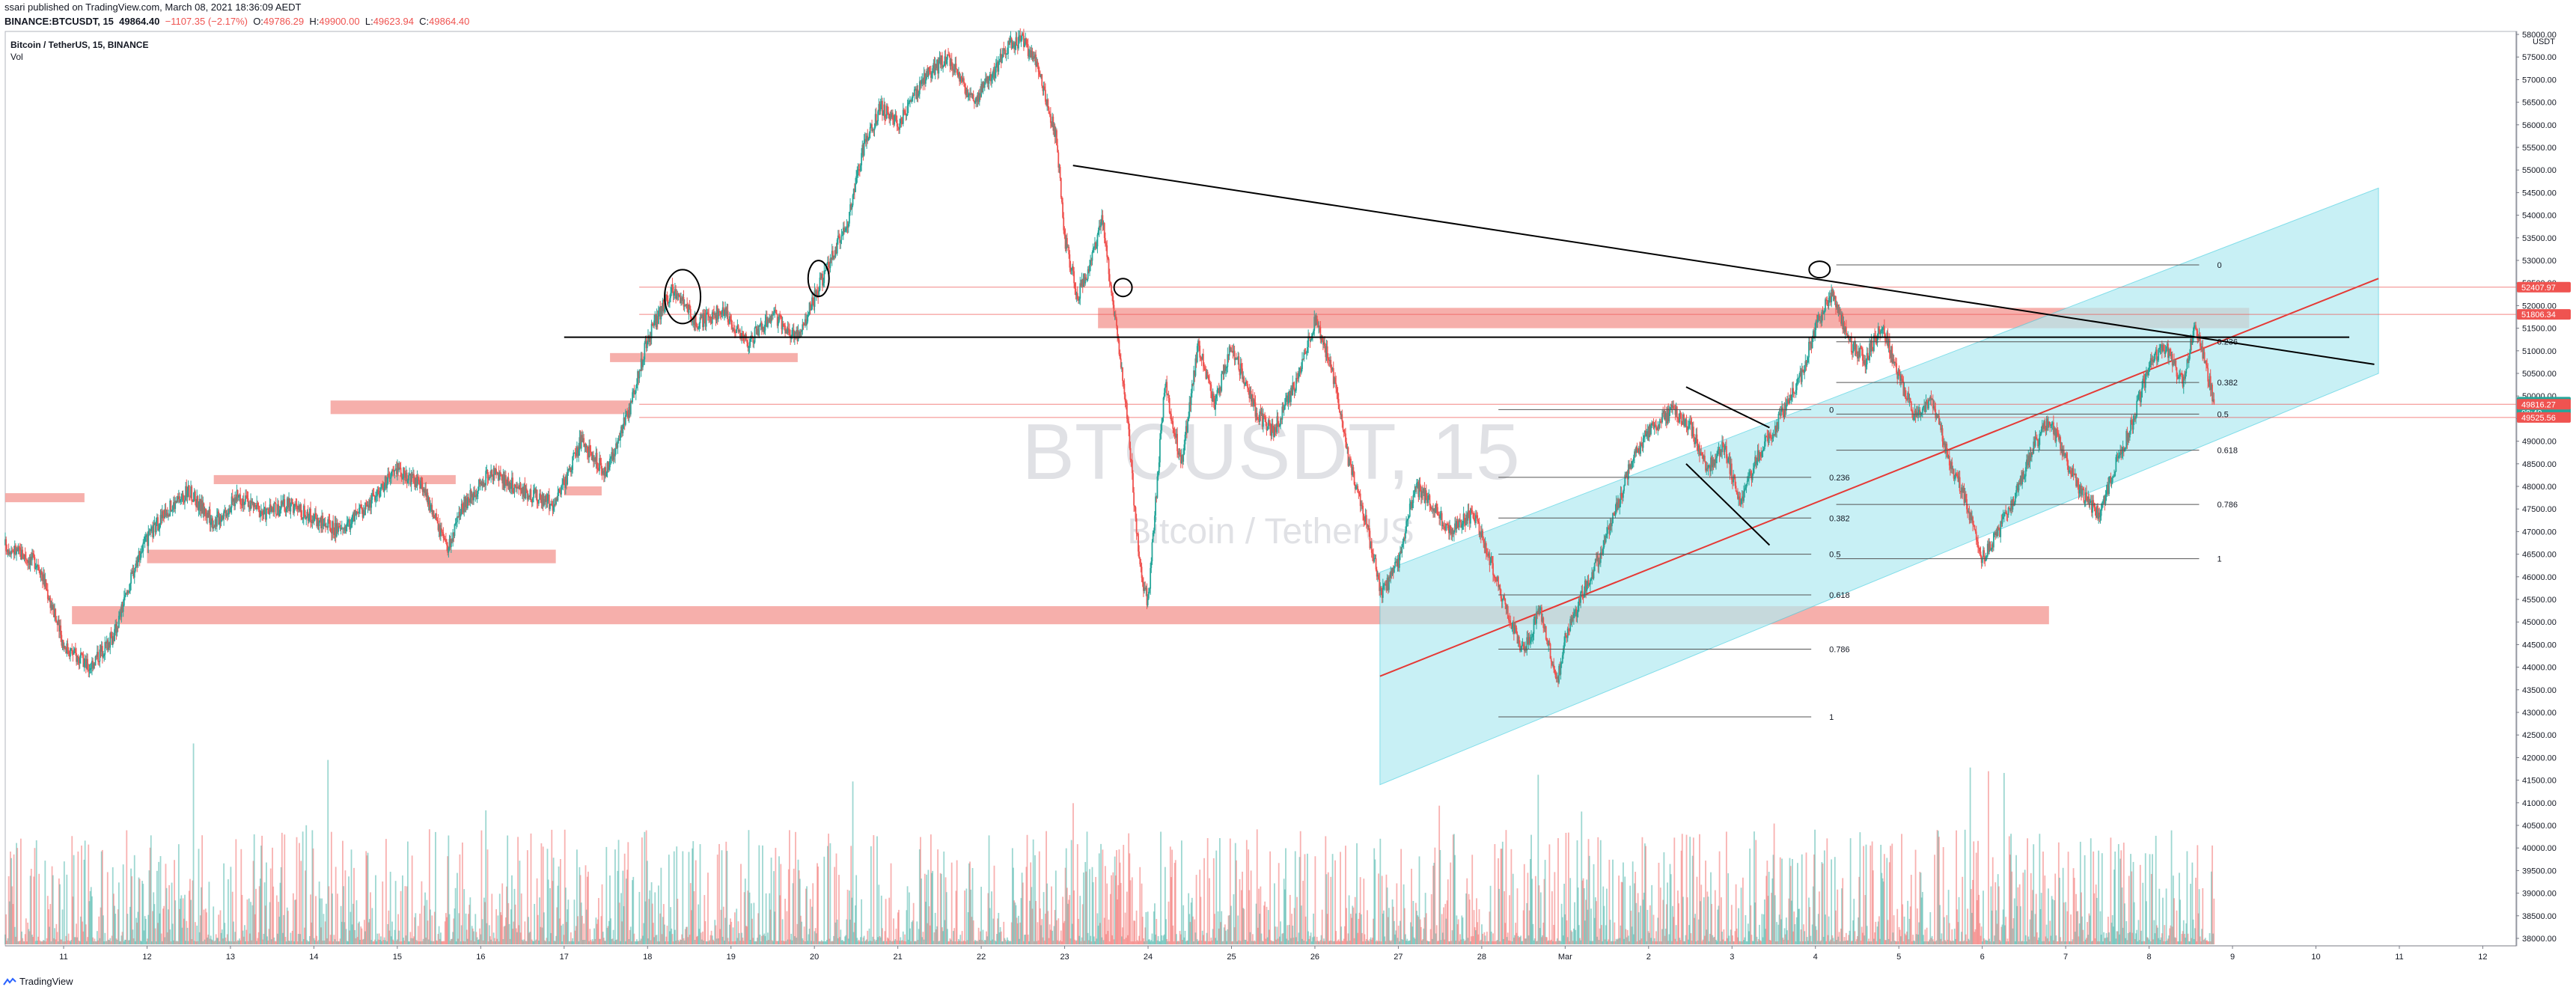 The image size is (2576, 990). Describe the element at coordinates (16, 57) in the screenshot. I see `volume-legend: Vol` at that location.